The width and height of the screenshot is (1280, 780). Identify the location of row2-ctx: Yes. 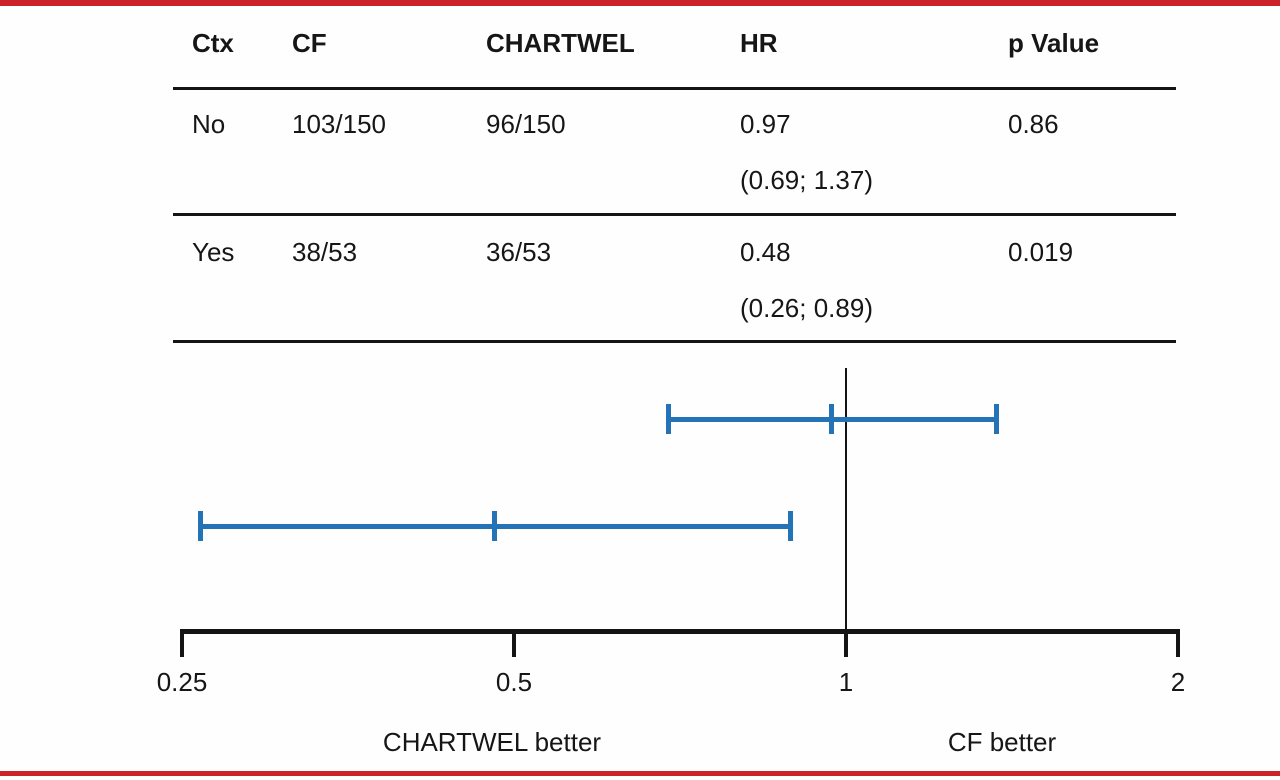
(213, 252).